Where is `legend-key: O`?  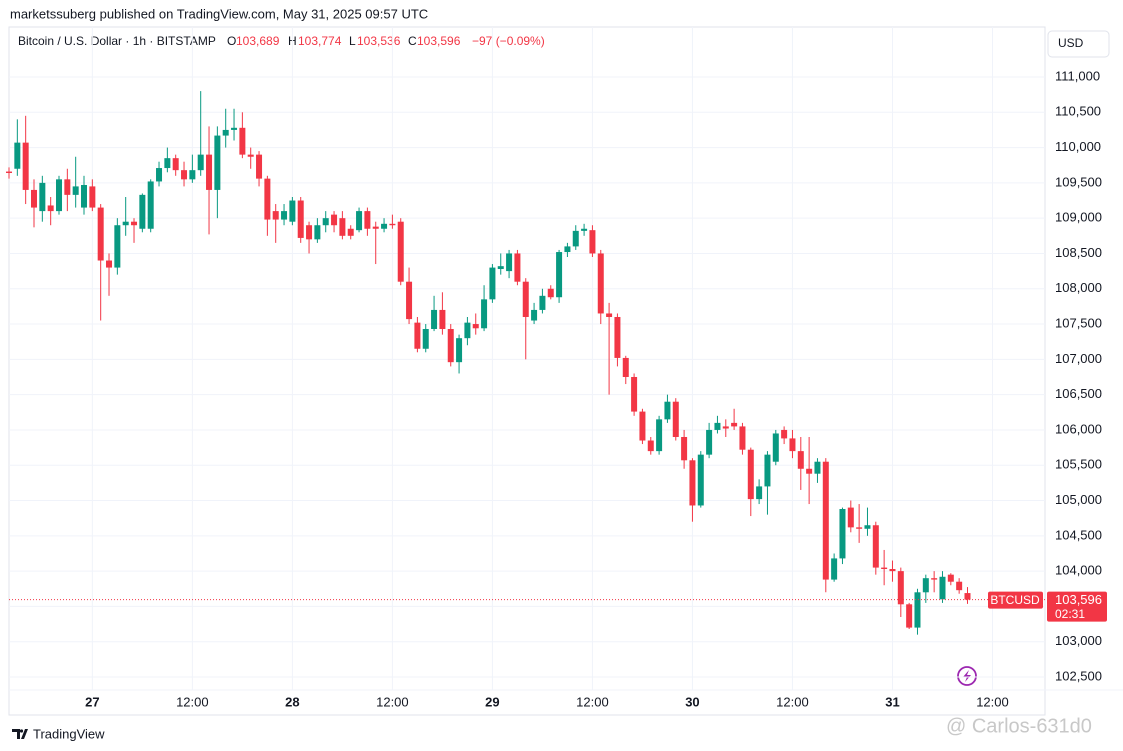
legend-key: O is located at coordinates (231, 41).